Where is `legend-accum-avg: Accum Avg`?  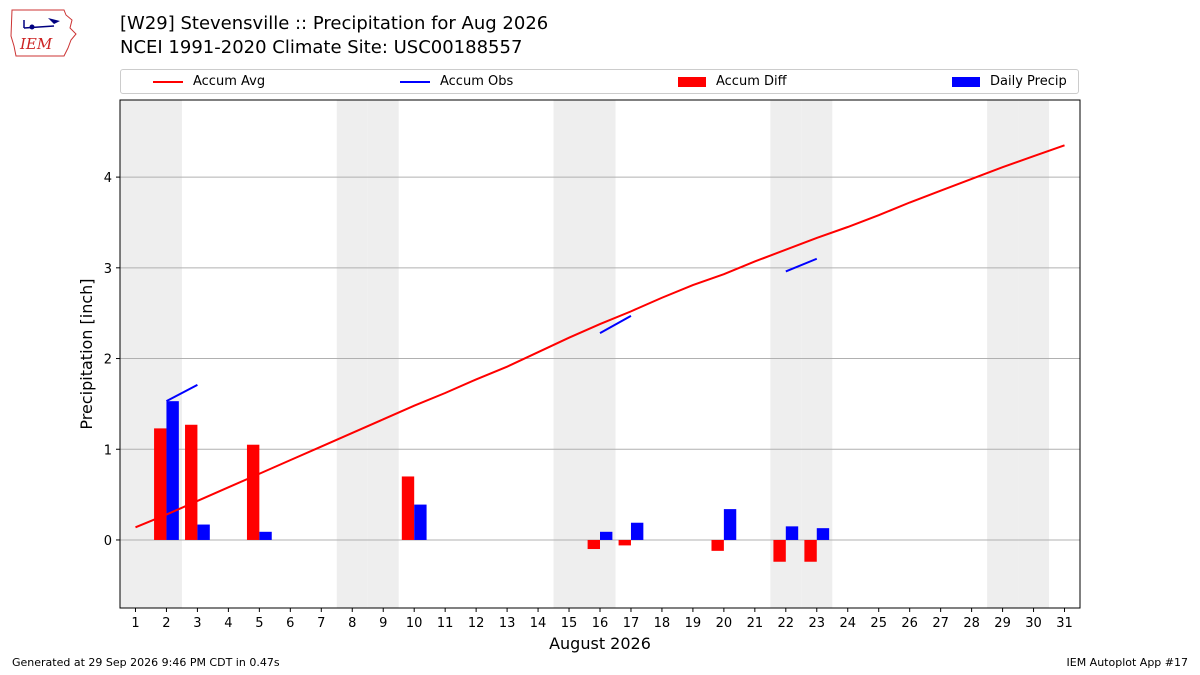
legend-accum-avg: Accum Avg is located at coordinates (209, 81).